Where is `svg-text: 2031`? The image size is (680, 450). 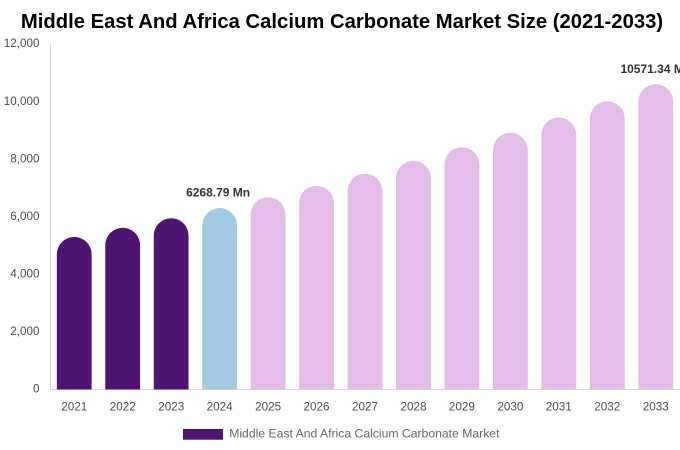
svg-text: 2031 is located at coordinates (559, 406).